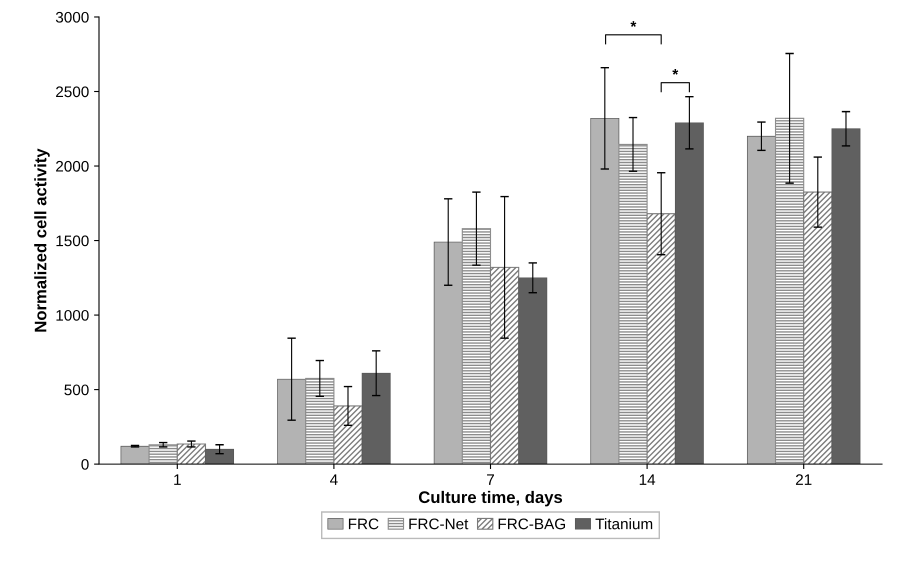 Image resolution: width=900 pixels, height=566 pixels. What do you see at coordinates (438, 524) in the screenshot?
I see `legend-label: FRC-Net` at bounding box center [438, 524].